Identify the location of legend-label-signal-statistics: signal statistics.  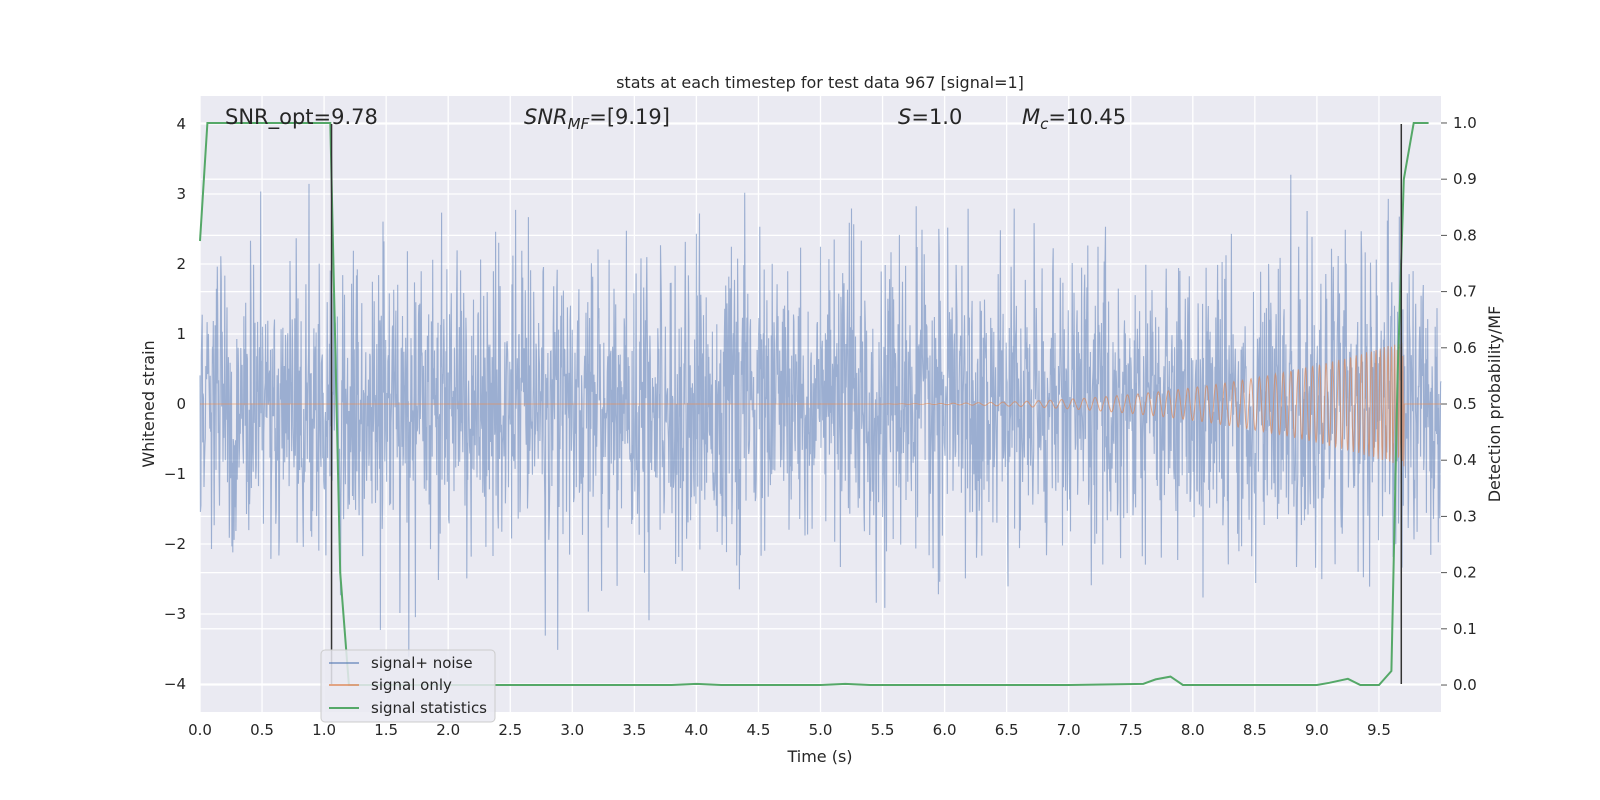
(429, 708).